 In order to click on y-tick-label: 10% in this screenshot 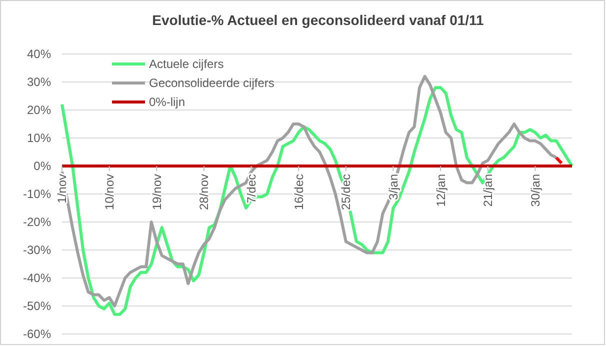, I will do `click(39, 137)`.